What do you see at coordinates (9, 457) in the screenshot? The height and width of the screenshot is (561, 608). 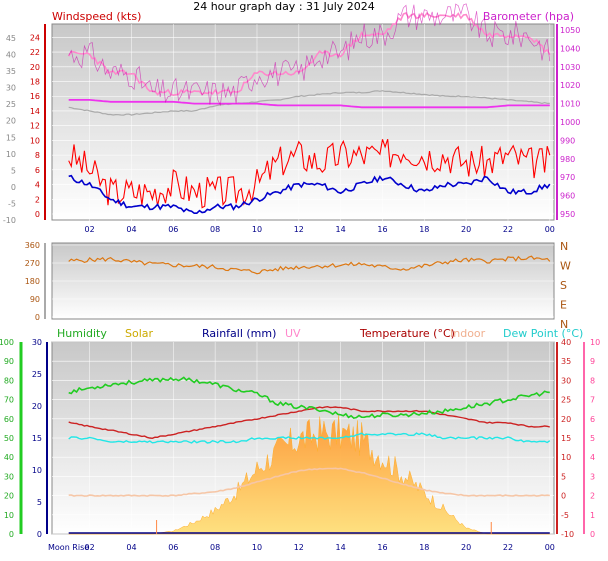 I see `humidity-tick-label: 40` at bounding box center [9, 457].